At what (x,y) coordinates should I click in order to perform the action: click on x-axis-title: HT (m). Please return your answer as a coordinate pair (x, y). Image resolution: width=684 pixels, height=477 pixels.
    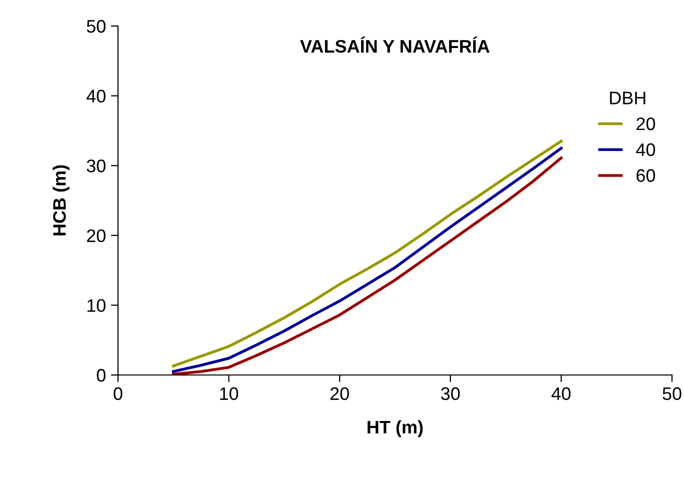
    Looking at the image, I should click on (395, 429).